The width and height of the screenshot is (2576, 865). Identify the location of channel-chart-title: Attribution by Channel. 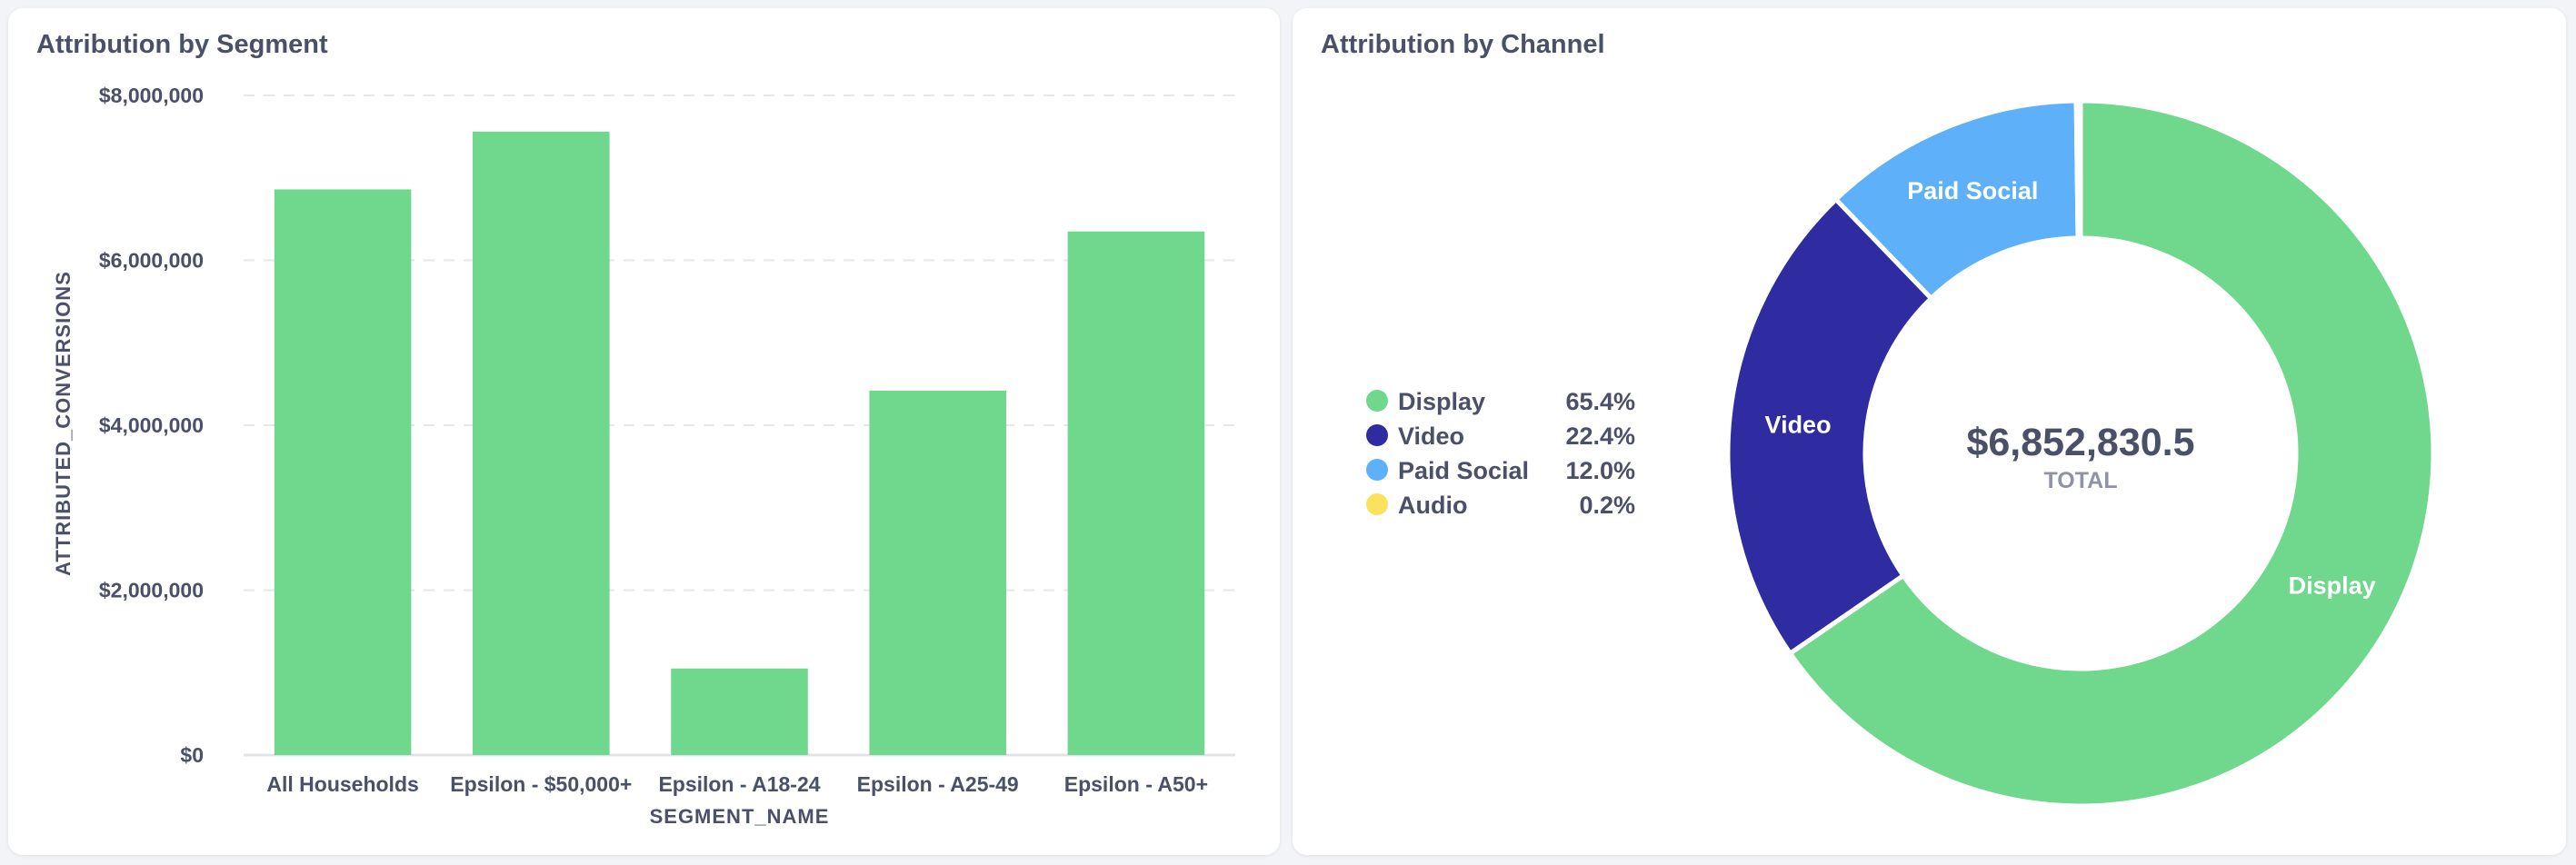
(1463, 44).